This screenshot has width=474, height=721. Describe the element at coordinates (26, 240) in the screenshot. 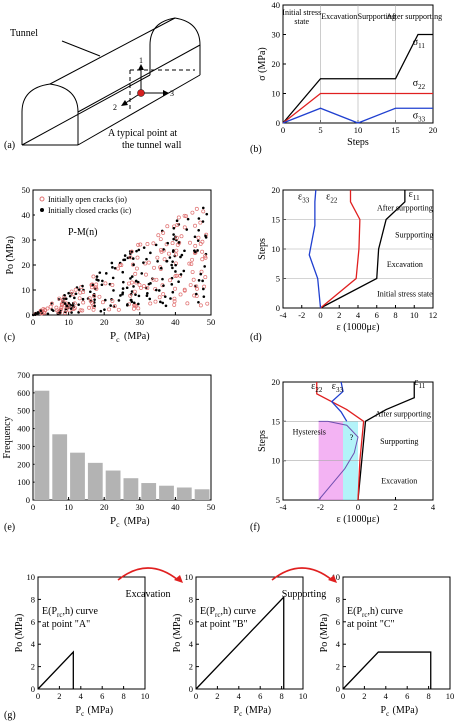

I see `y-tick-label: 30` at that location.